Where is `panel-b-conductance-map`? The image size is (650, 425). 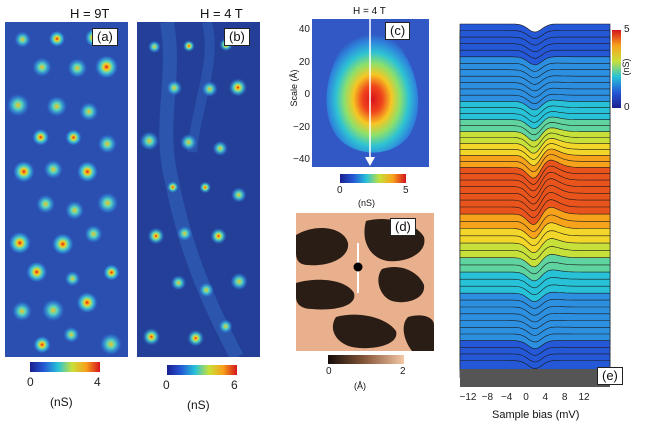 panel-b-conductance-map is located at coordinates (198, 189).